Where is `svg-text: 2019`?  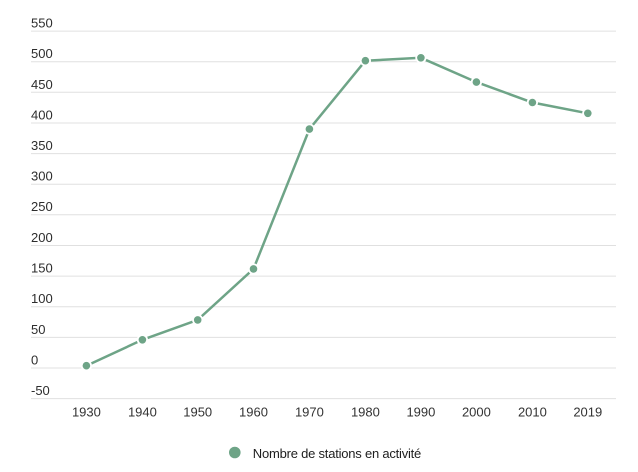 svg-text: 2019 is located at coordinates (587, 411).